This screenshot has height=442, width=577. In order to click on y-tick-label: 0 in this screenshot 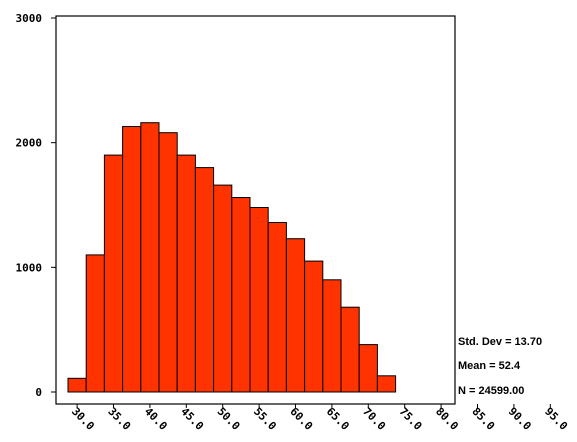, I will do `click(38, 392)`.